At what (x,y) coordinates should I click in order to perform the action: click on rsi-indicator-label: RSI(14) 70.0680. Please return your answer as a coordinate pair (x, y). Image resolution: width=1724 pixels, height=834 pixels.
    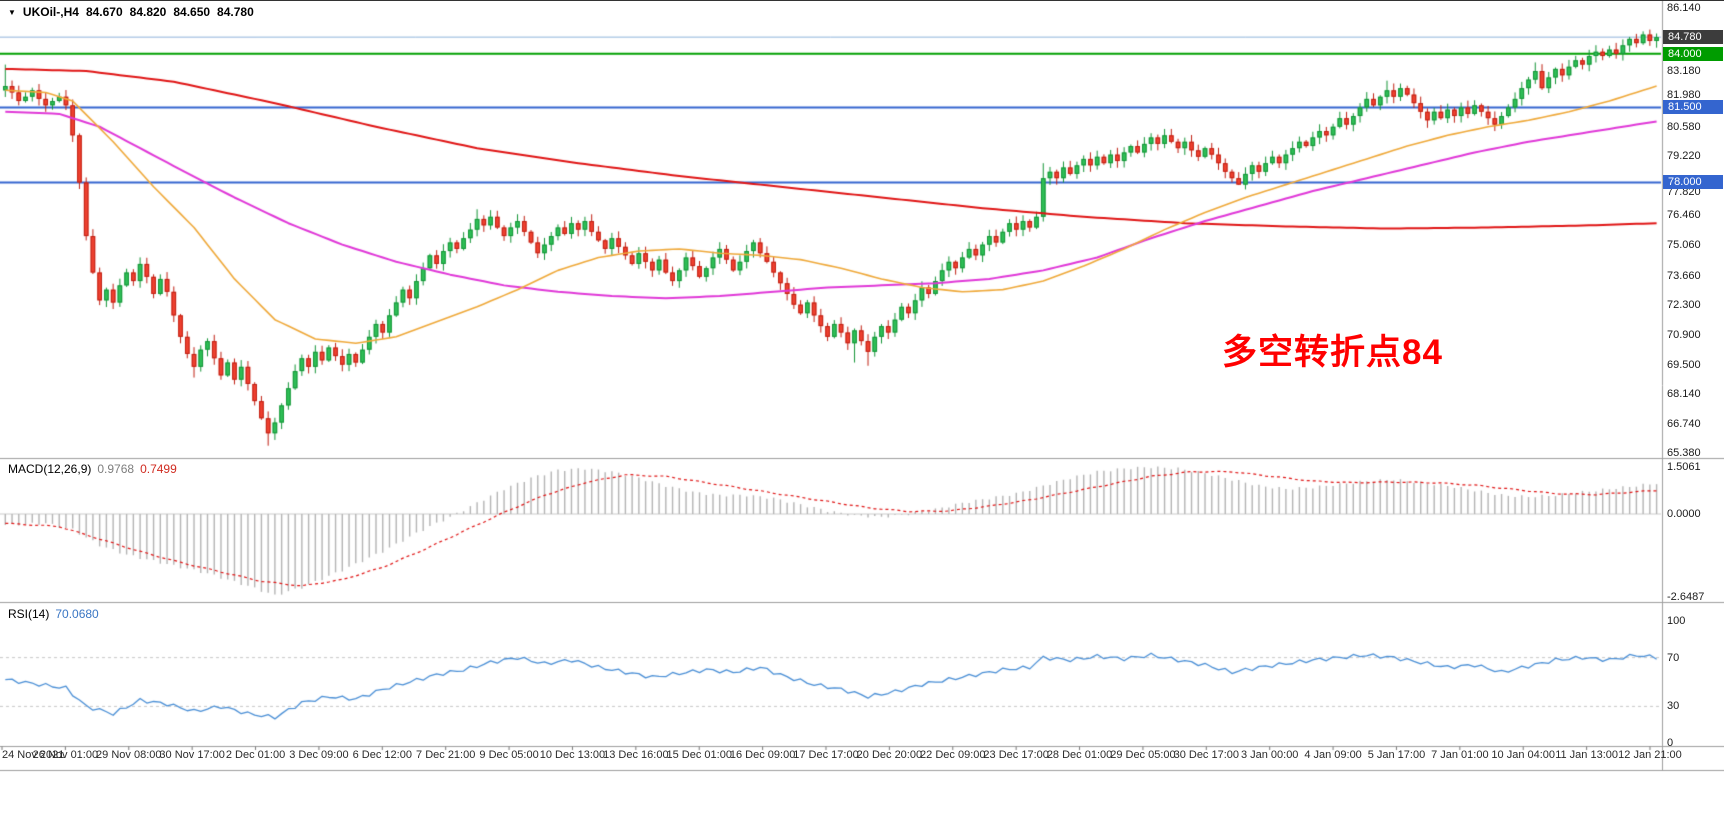
    Looking at the image, I should click on (53, 614).